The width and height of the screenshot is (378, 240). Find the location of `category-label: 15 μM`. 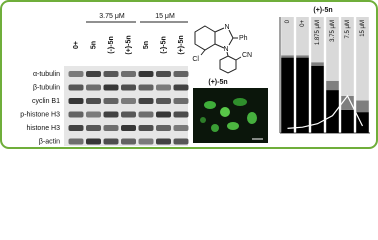

category-label: 15 μM is located at coordinates (363, 28).